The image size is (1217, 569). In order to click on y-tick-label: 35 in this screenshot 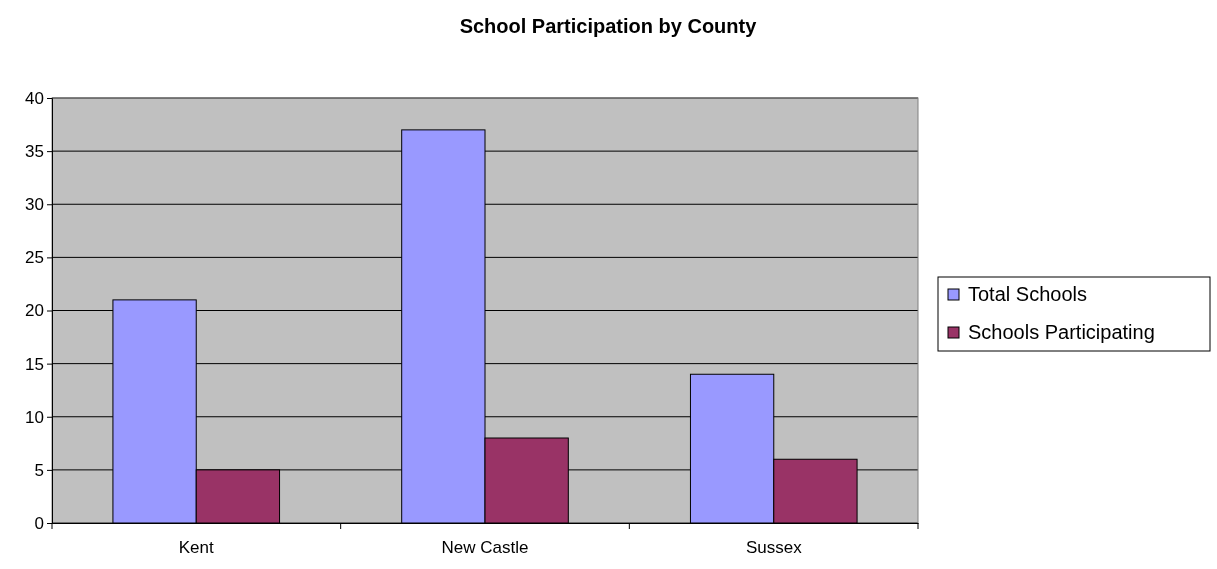, I will do `click(34, 152)`.